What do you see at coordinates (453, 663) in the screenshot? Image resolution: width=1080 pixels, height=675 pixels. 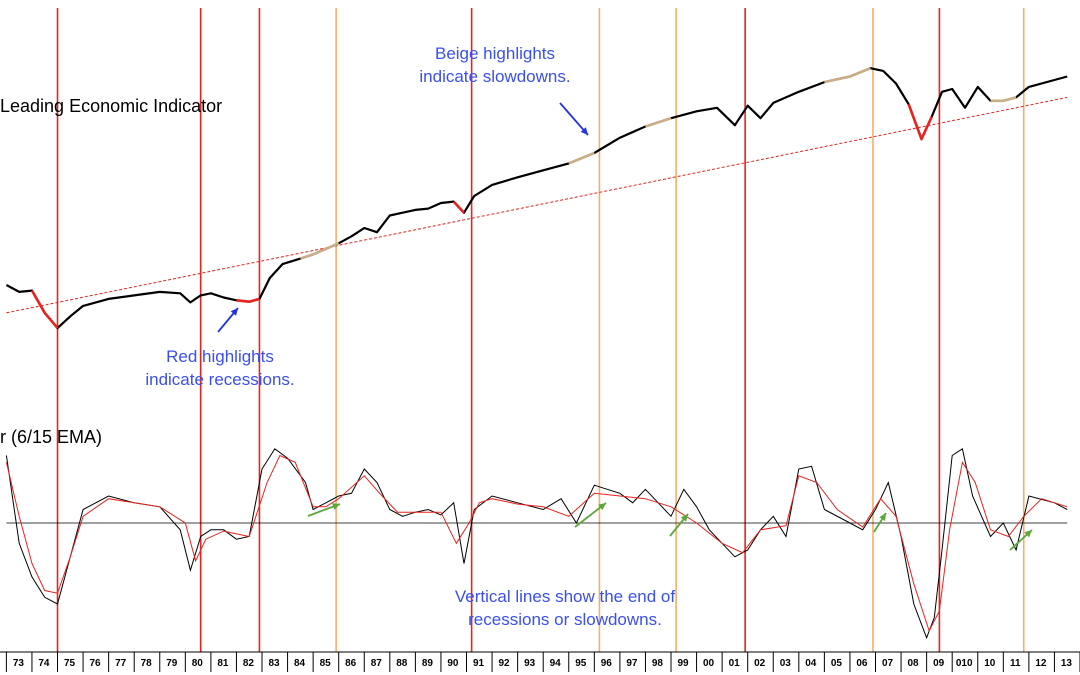 I see `x-tick-label: 90` at bounding box center [453, 663].